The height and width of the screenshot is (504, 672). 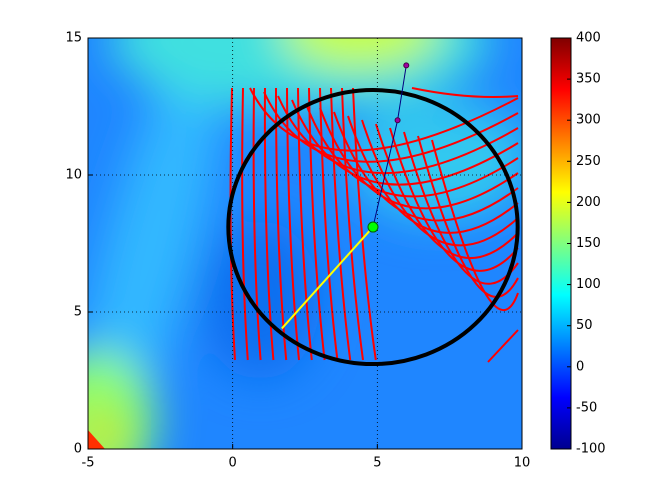 I want to click on x-tick-label: -5, so click(x=88, y=463).